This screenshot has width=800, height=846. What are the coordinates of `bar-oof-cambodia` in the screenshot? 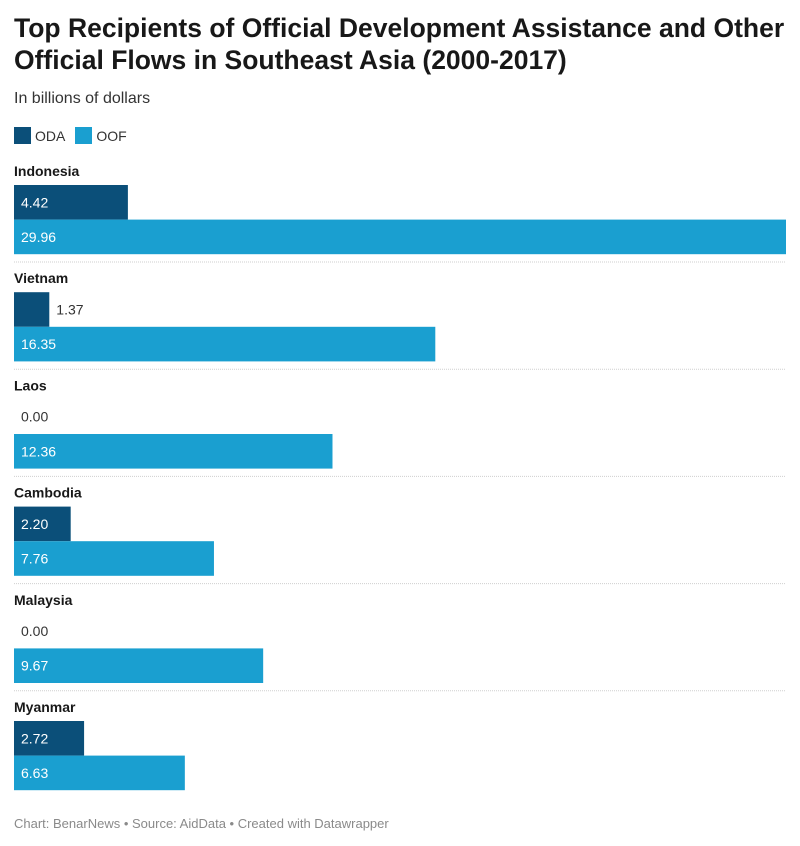 It's located at (114, 558).